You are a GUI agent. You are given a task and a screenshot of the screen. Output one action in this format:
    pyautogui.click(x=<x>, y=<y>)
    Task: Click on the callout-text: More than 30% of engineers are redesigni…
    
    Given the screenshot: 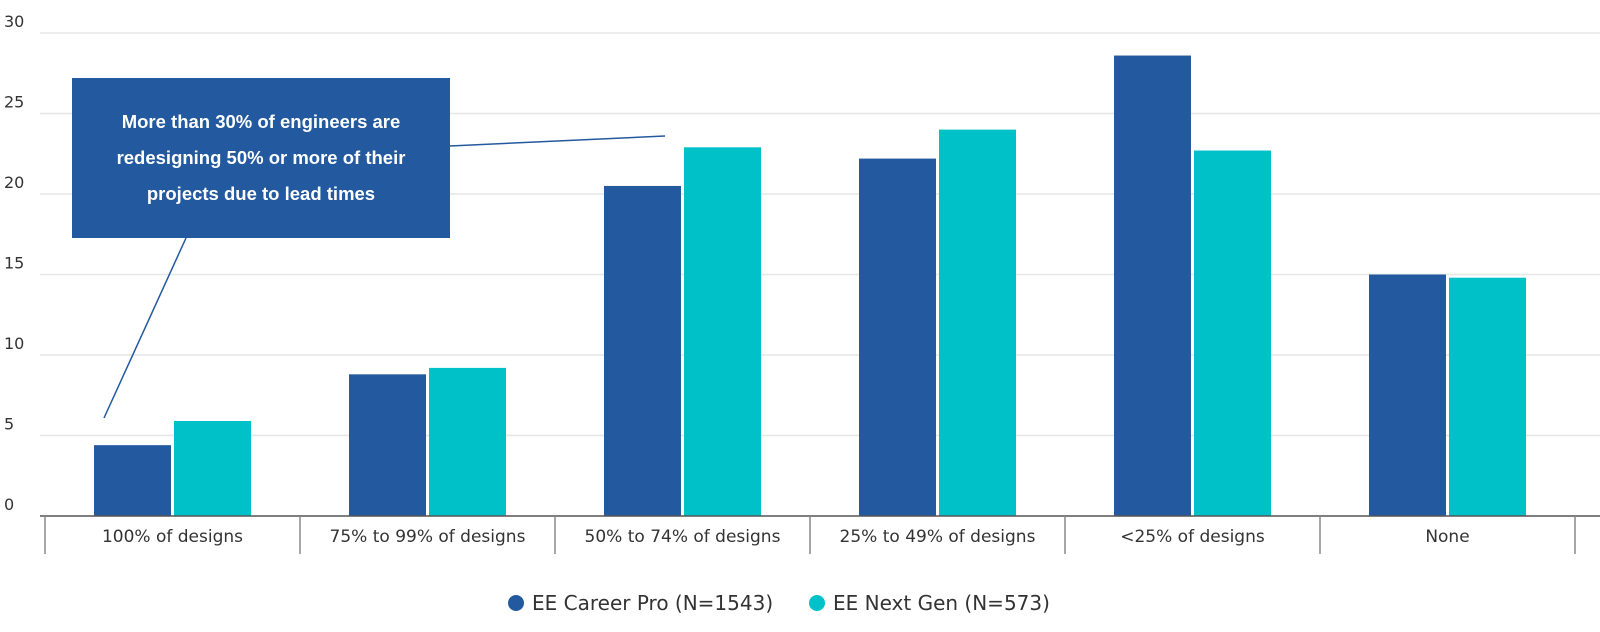 What is the action you would take?
    pyautogui.click(x=261, y=157)
    